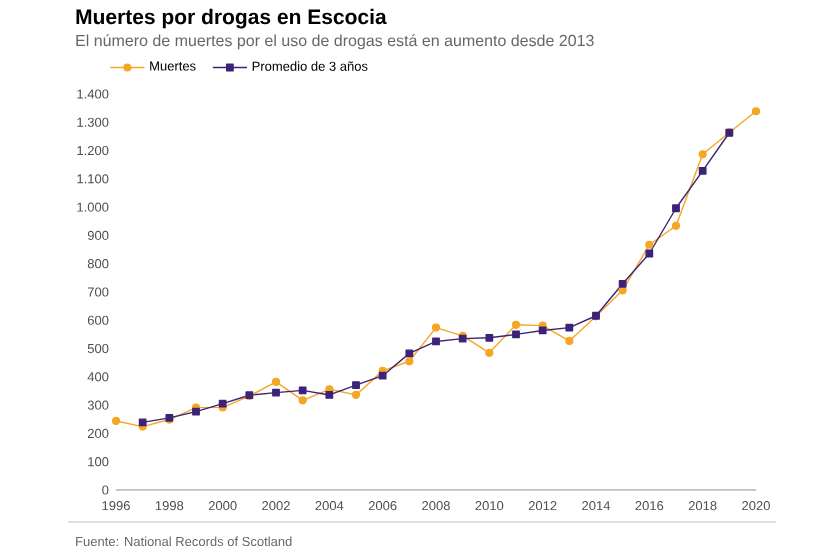  What do you see at coordinates (335, 42) in the screenshot?
I see `chart-subtitle: El número de muertes por el uso de drogas está en aumento desde 2013` at bounding box center [335, 42].